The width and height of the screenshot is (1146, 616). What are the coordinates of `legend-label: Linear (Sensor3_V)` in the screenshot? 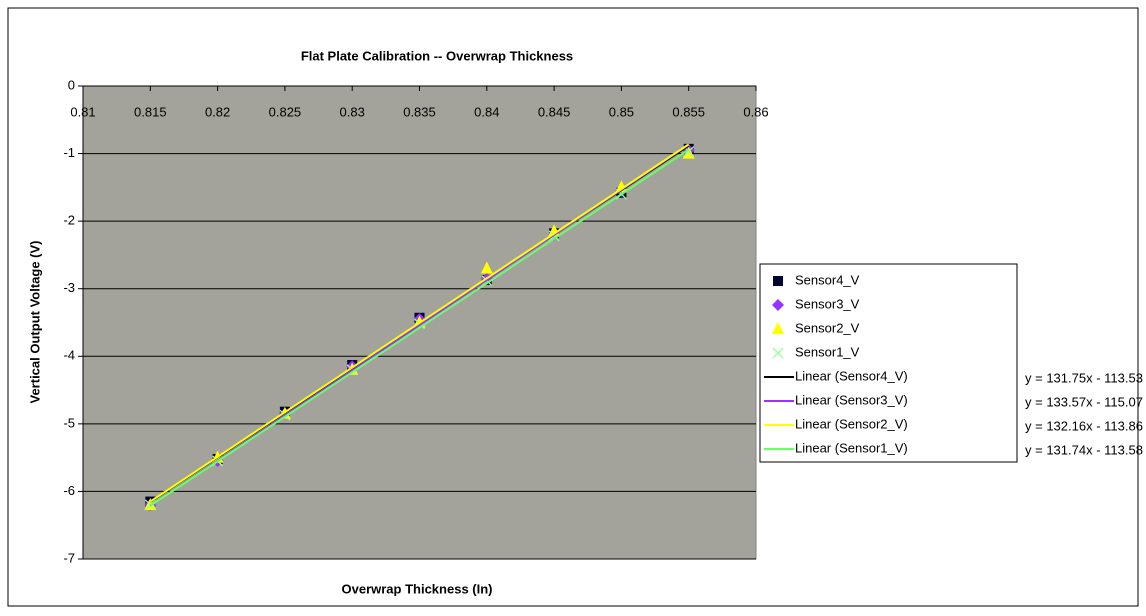 It's located at (851, 399).